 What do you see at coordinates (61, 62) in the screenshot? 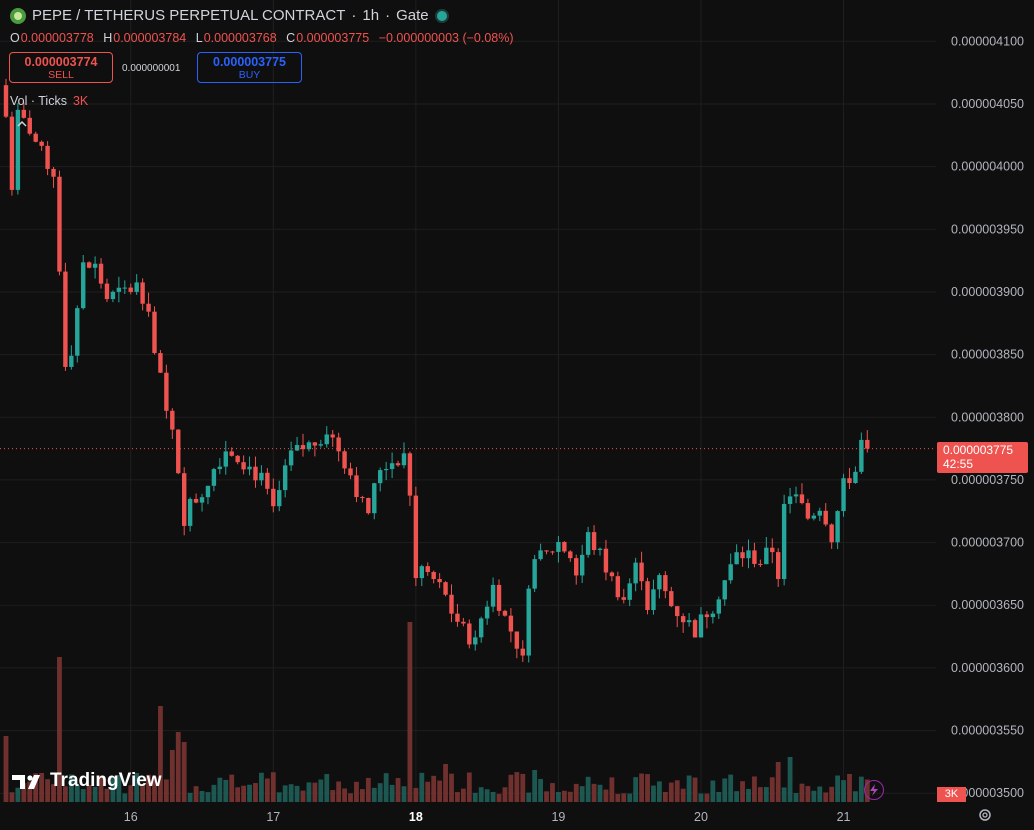
I see `sell-price: 0.000003774` at bounding box center [61, 62].